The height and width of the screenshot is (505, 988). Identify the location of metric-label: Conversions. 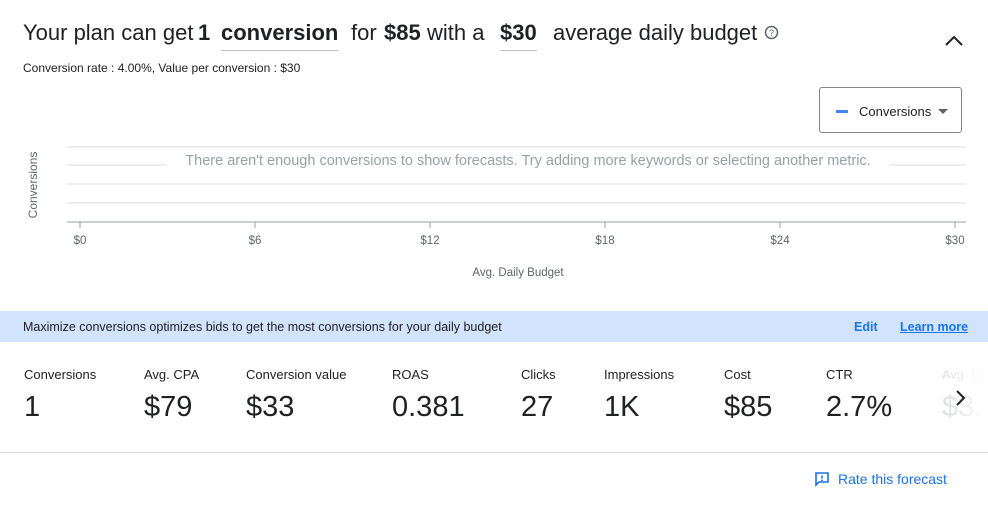
(60, 374).